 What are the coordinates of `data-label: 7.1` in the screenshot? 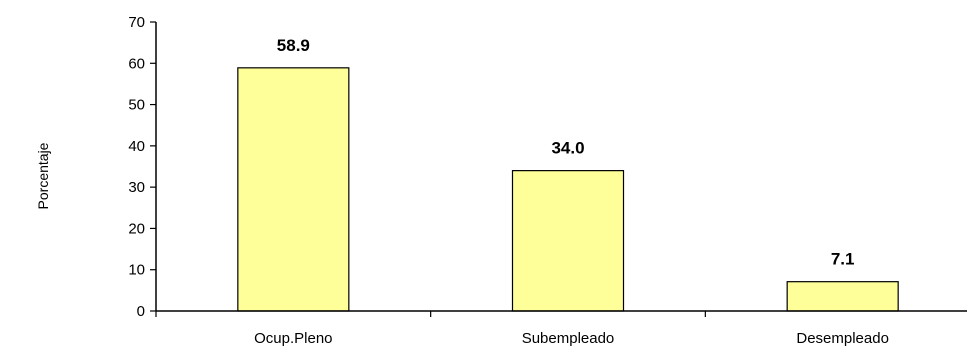 It's located at (843, 259).